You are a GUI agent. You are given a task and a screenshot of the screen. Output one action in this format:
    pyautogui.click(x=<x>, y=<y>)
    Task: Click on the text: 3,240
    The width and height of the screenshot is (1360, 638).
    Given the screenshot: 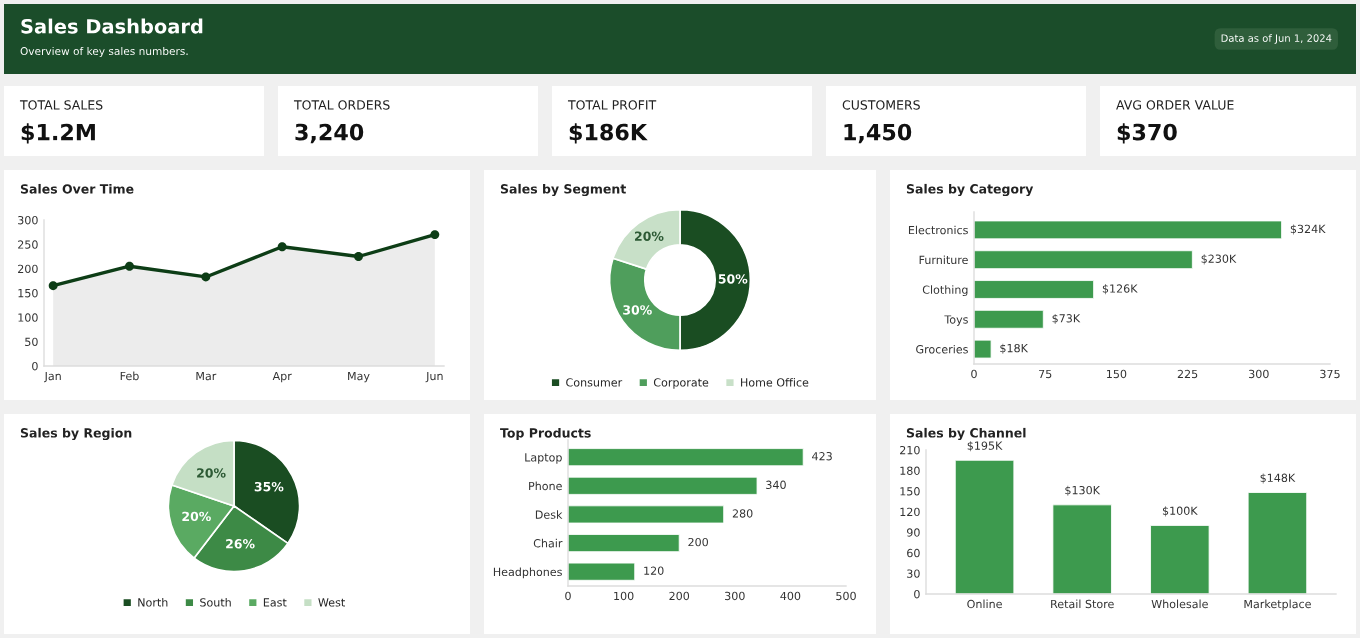 What is the action you would take?
    pyautogui.click(x=329, y=133)
    